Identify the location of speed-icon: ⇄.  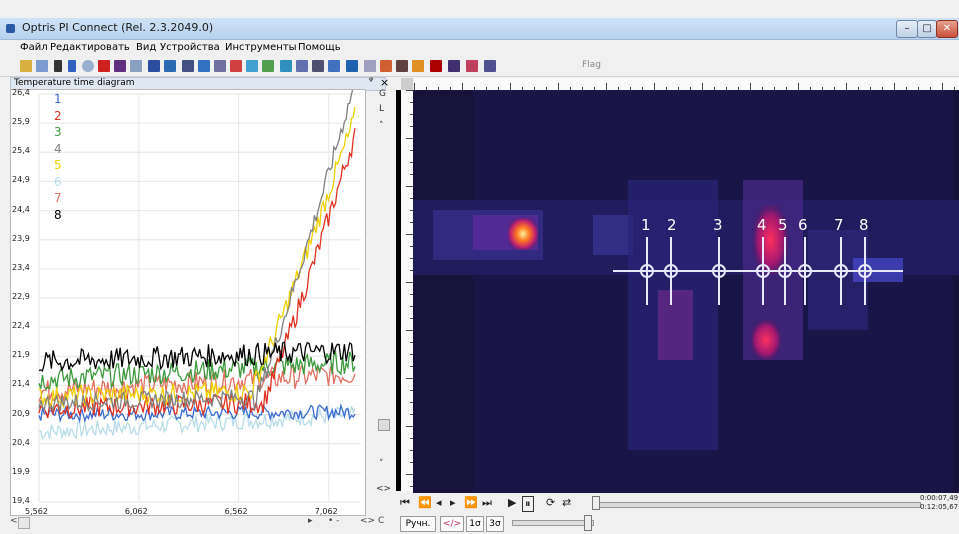
(567, 502).